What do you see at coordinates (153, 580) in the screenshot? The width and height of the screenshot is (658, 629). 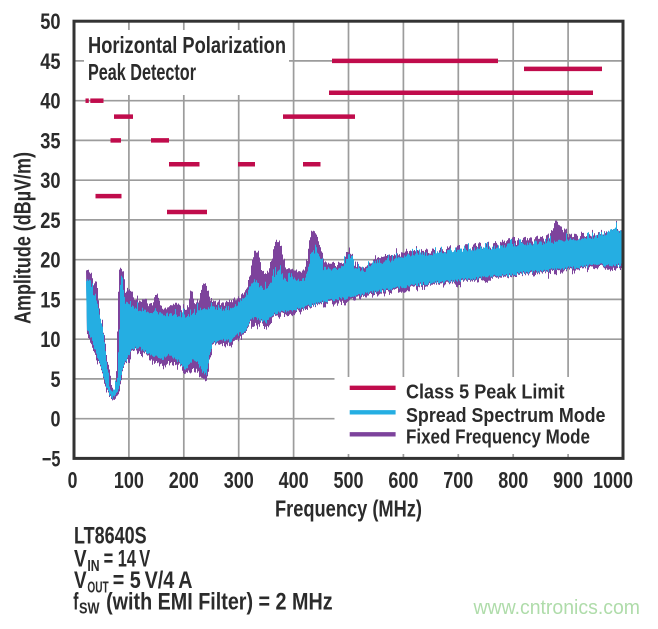 I see `svg-text: = 5 V/4 A` at bounding box center [153, 580].